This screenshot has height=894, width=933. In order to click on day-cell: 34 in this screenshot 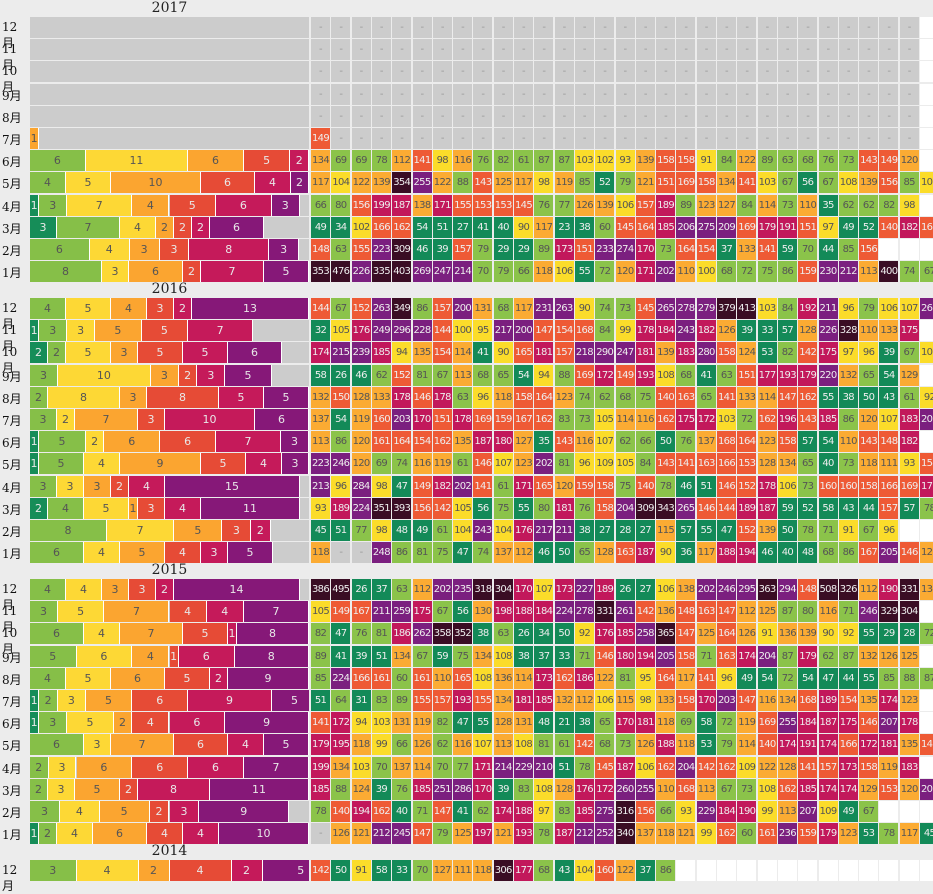, I will do `click(544, 634)`.